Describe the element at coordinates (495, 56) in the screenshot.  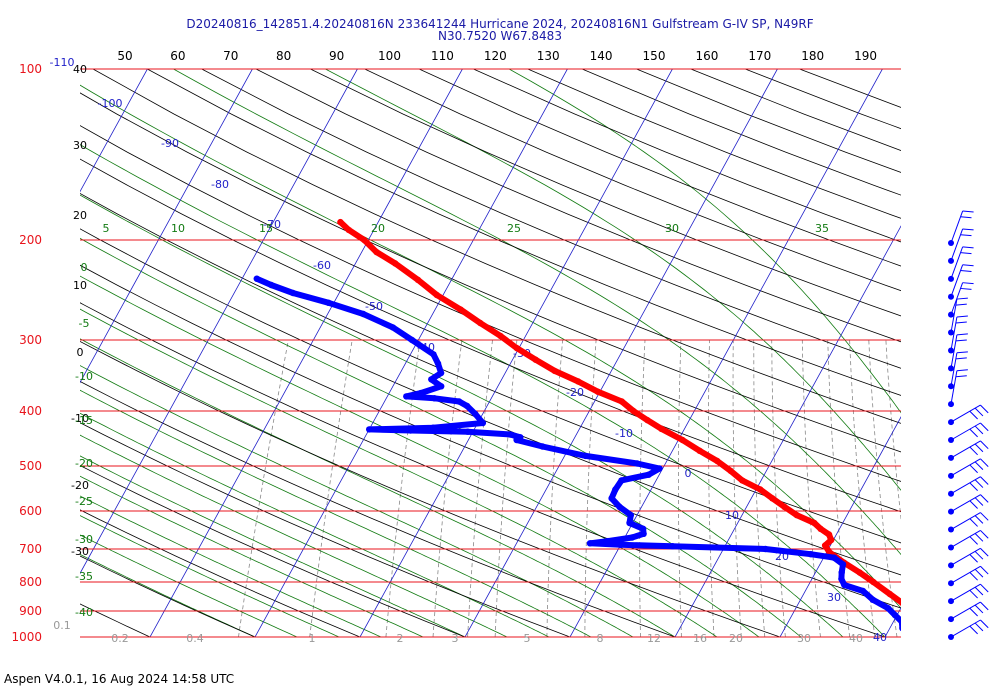
I see `theta-axis-label: 120` at that location.